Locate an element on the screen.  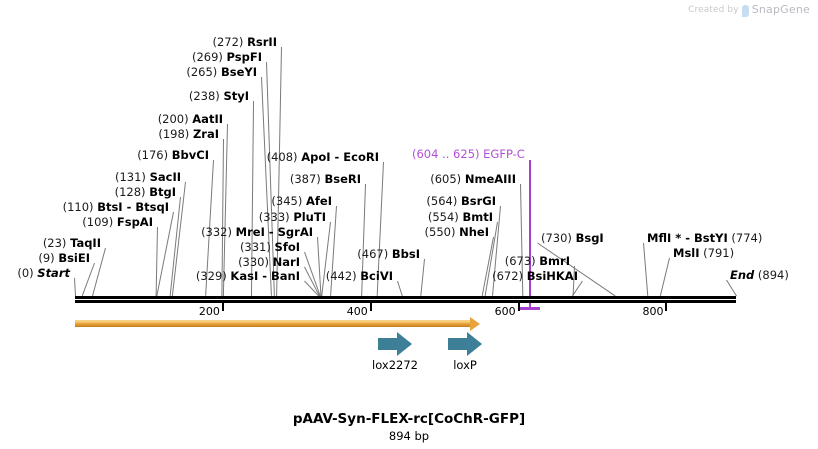
enzyme-site-label: (673) BmrI is located at coordinates (537, 261).